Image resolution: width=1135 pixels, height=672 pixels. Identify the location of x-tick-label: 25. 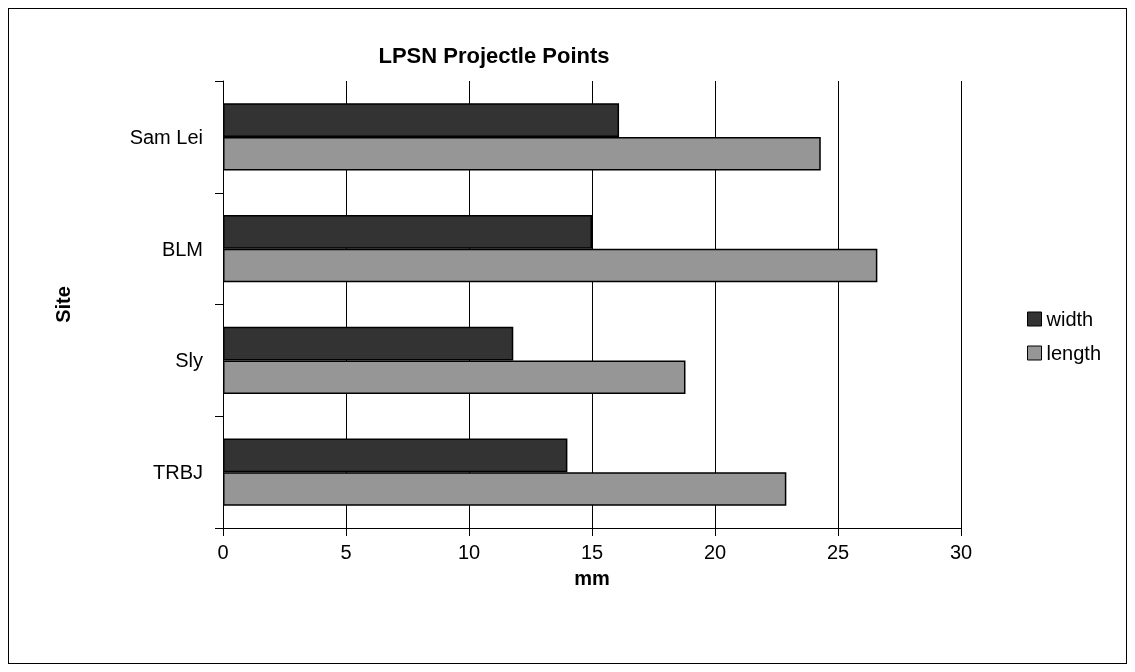
(838, 552).